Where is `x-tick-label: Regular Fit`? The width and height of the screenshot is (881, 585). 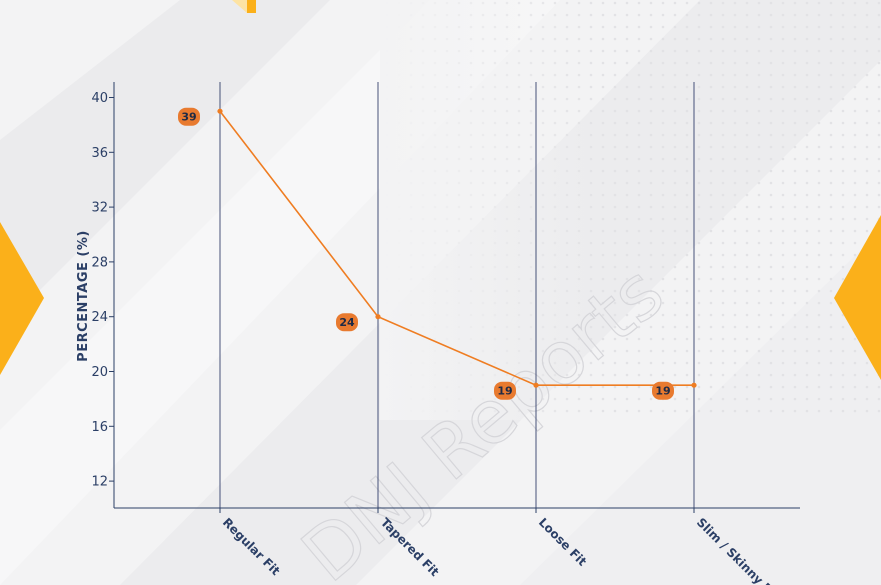
x-tick-label: Regular Fit is located at coordinates (251, 546).